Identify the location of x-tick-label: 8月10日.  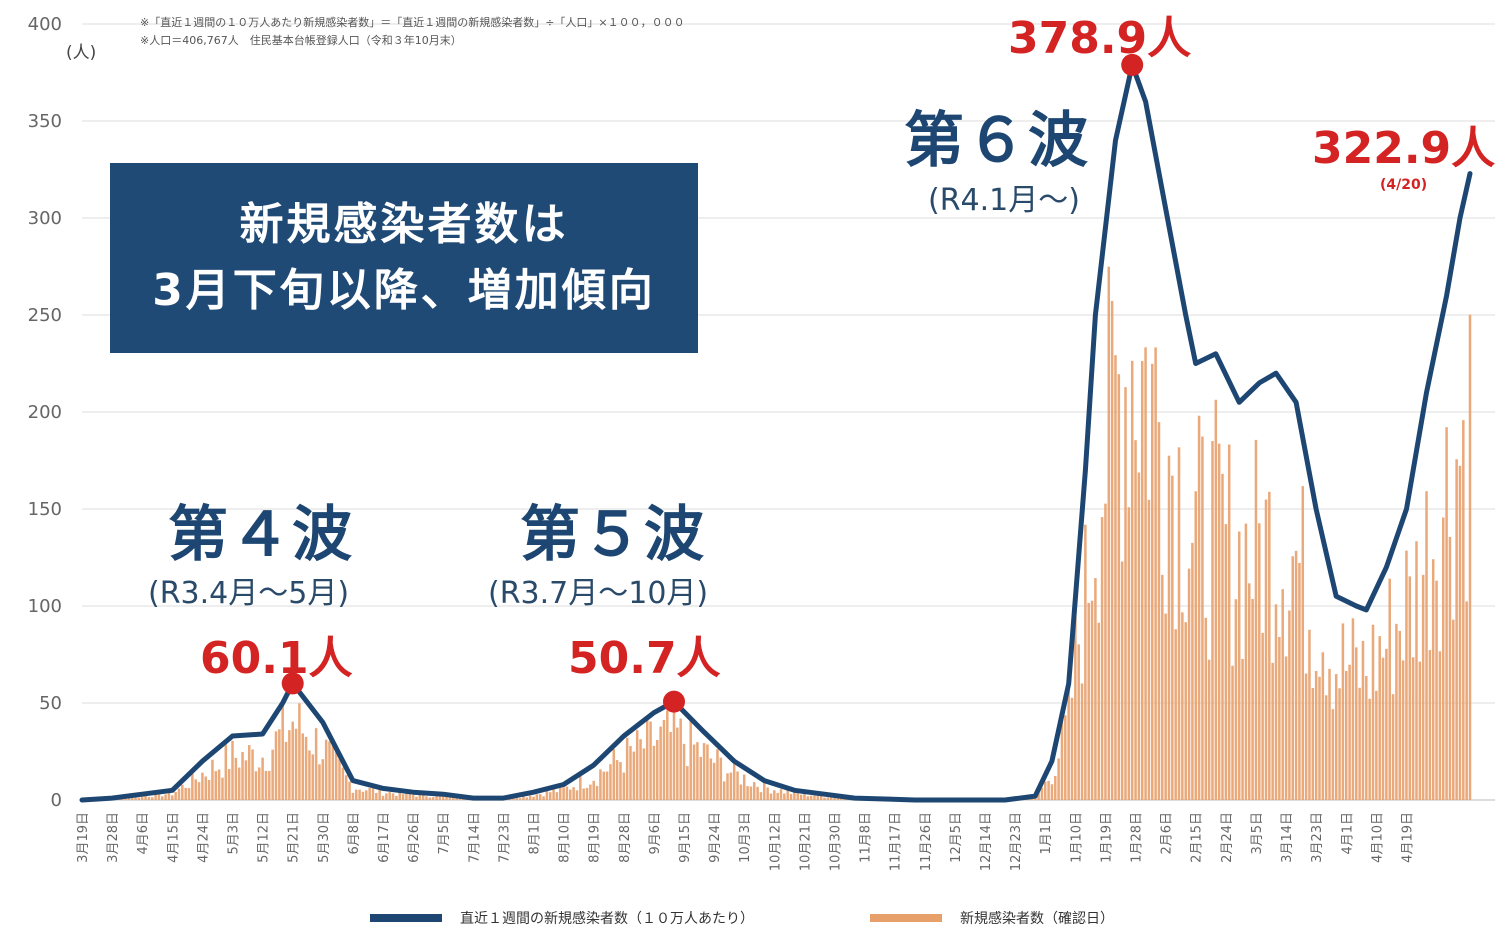
(565, 837).